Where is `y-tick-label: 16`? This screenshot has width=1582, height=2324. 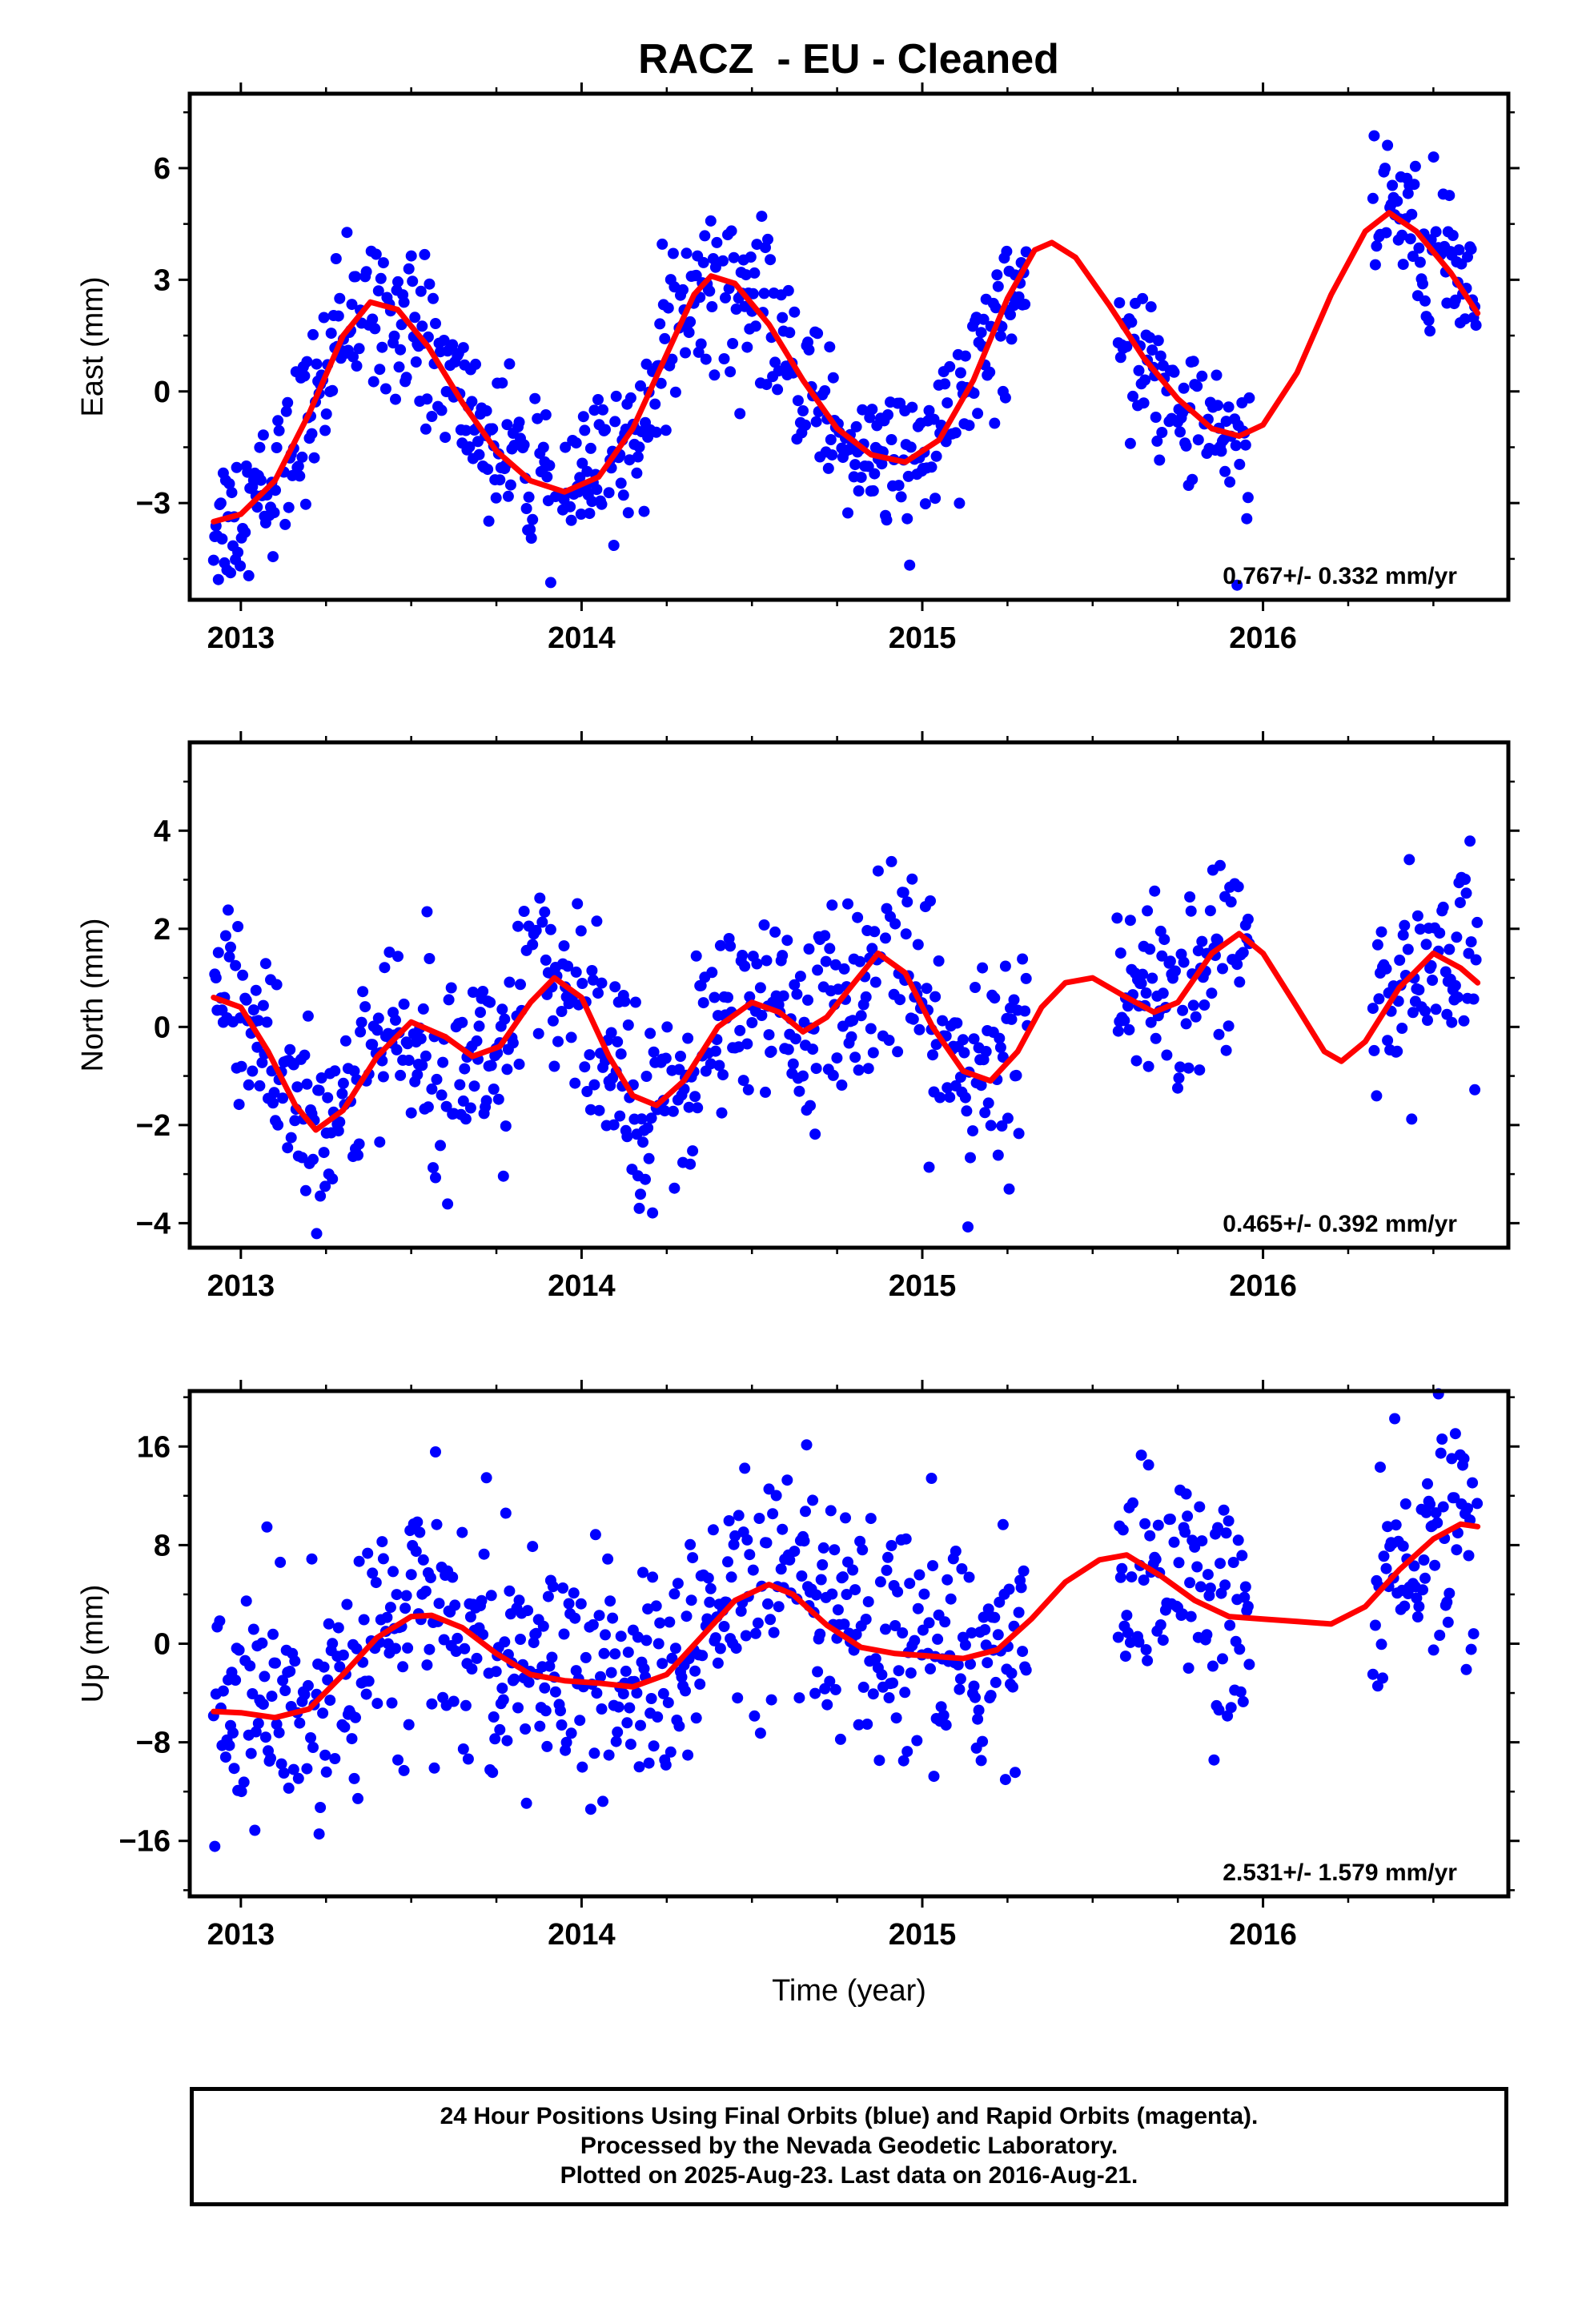 y-tick-label: 16 is located at coordinates (154, 1447).